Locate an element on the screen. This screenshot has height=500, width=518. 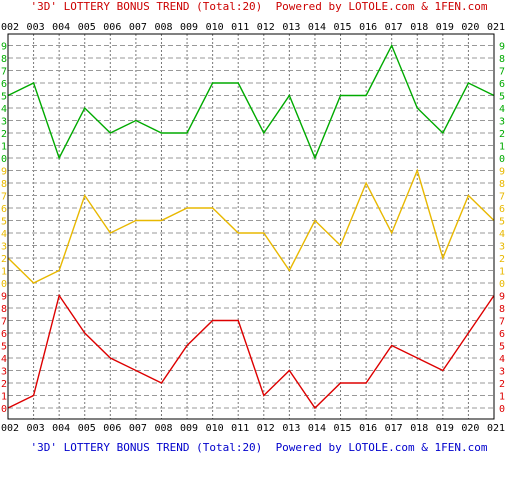
x-tick-label-top: 003 is located at coordinates (36, 27).